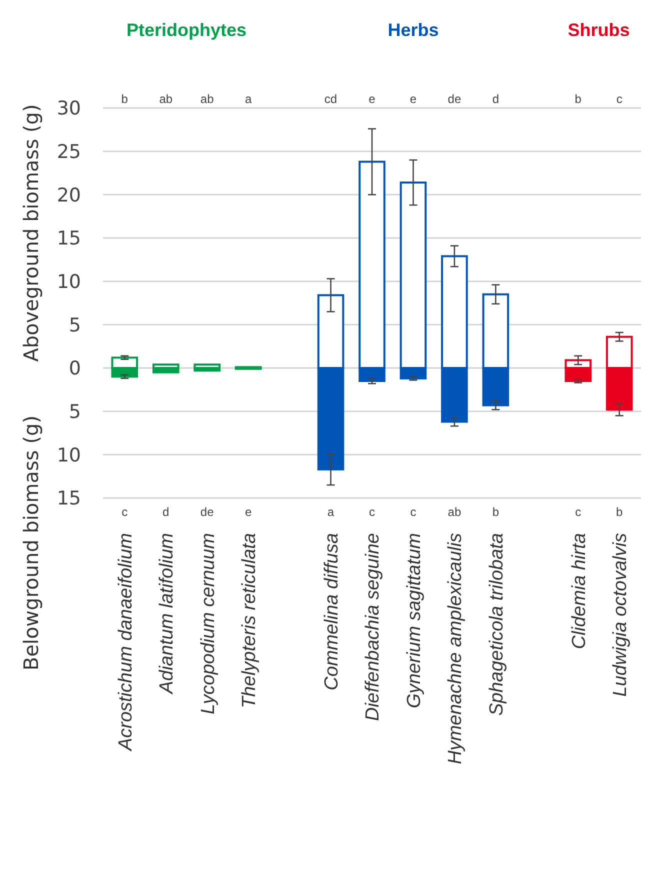 The width and height of the screenshot is (661, 893). Describe the element at coordinates (68, 109) in the screenshot. I see `y-tick-label: 30` at that location.